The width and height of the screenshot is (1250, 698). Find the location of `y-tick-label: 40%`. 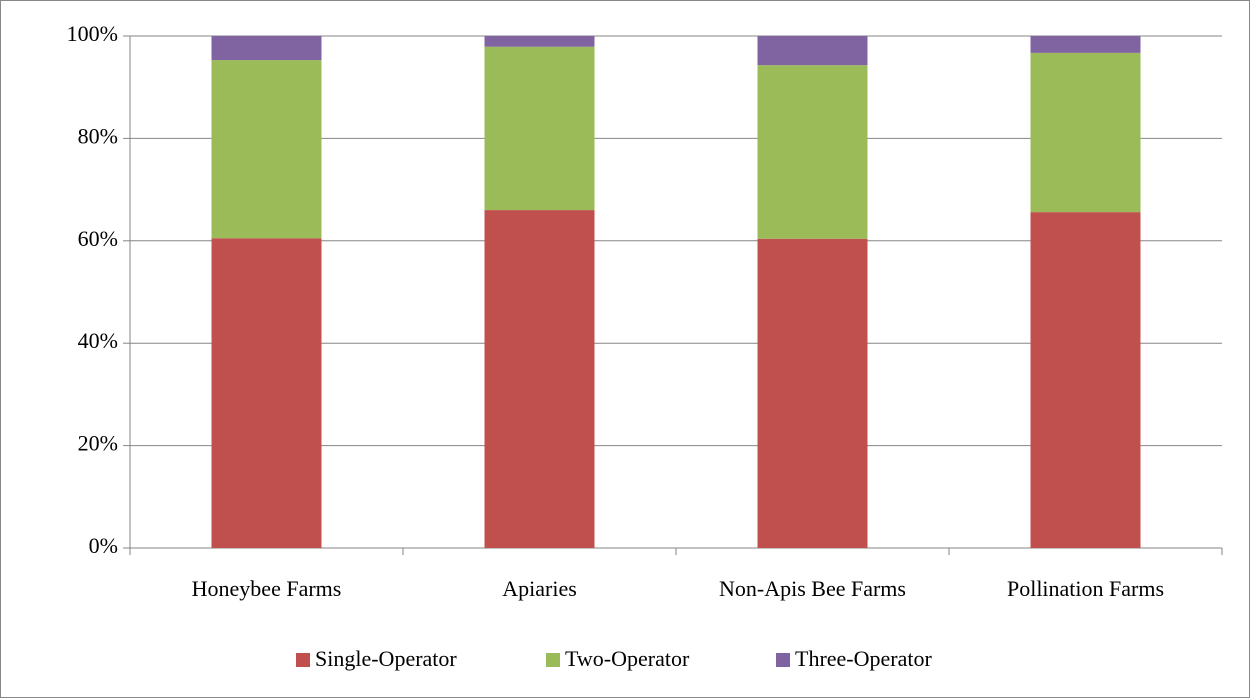

y-tick-label: 40% is located at coordinates (98, 340).